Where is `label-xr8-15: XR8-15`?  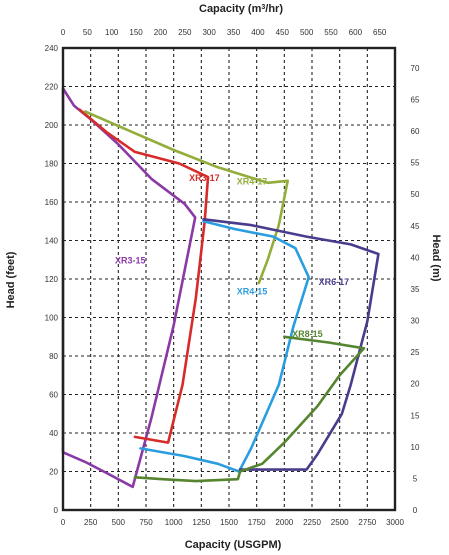 label-xr8-15: XR8-15 is located at coordinates (307, 334).